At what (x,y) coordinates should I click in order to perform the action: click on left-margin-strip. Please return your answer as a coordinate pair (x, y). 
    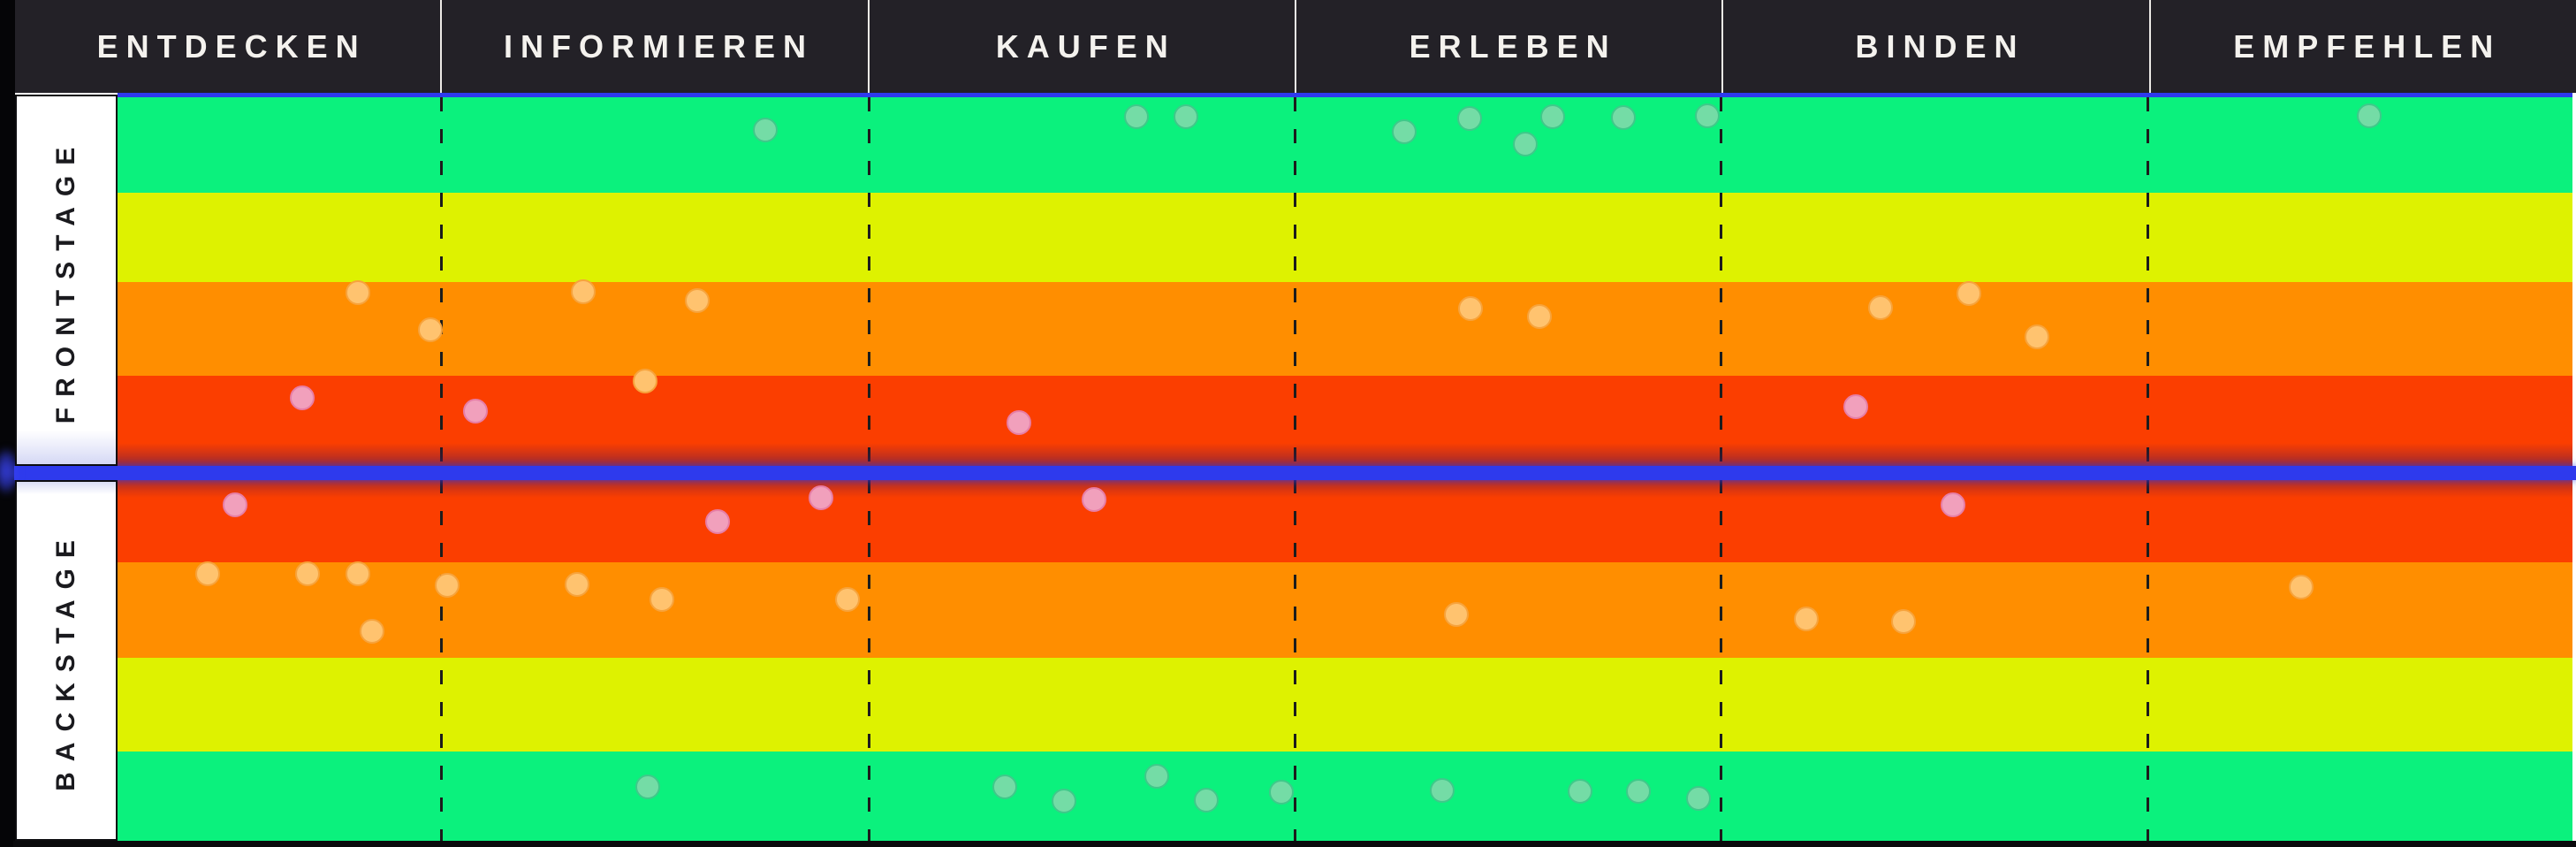
    Looking at the image, I should click on (8, 423).